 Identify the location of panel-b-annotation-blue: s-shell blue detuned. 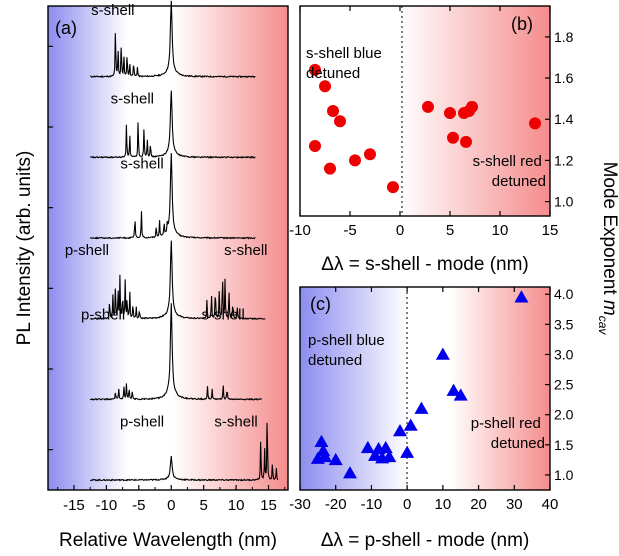
(346, 63).